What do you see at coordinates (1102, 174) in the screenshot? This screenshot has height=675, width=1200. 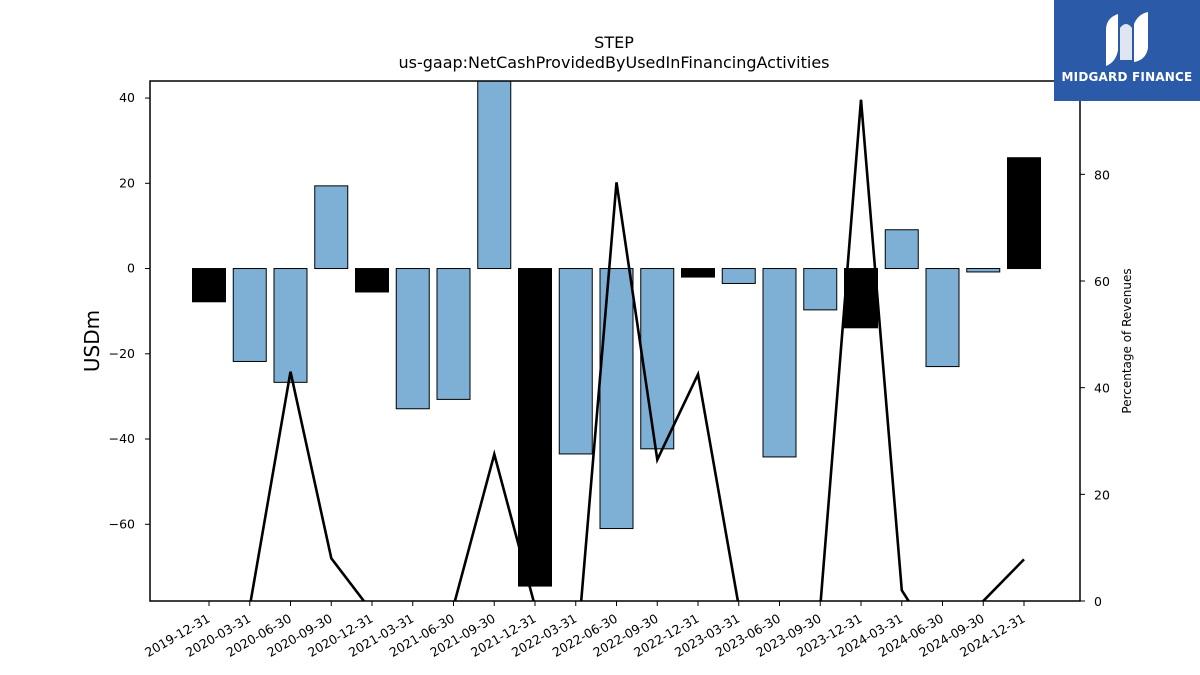 I see `y-right-tick-label: 80` at bounding box center [1102, 174].